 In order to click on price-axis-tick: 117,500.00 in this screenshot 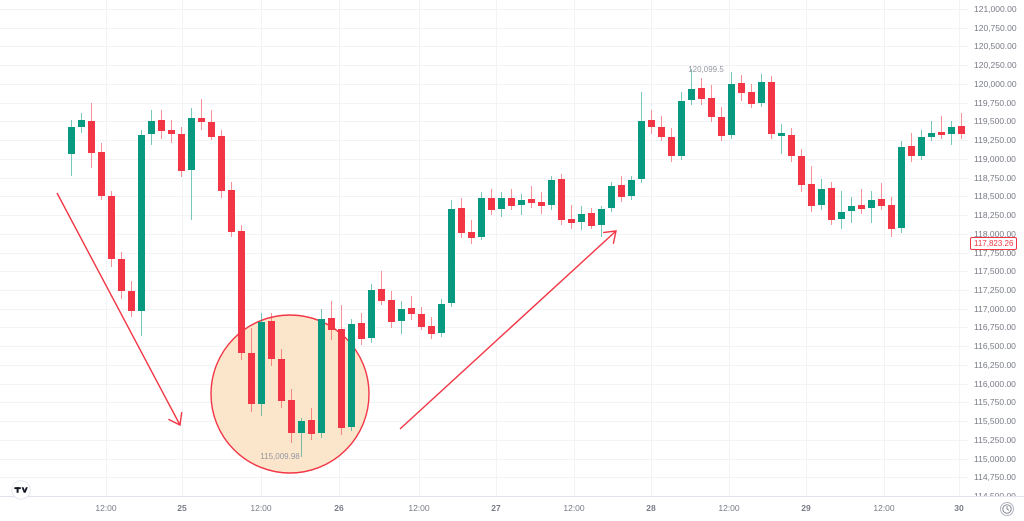, I will do `click(995, 271)`.